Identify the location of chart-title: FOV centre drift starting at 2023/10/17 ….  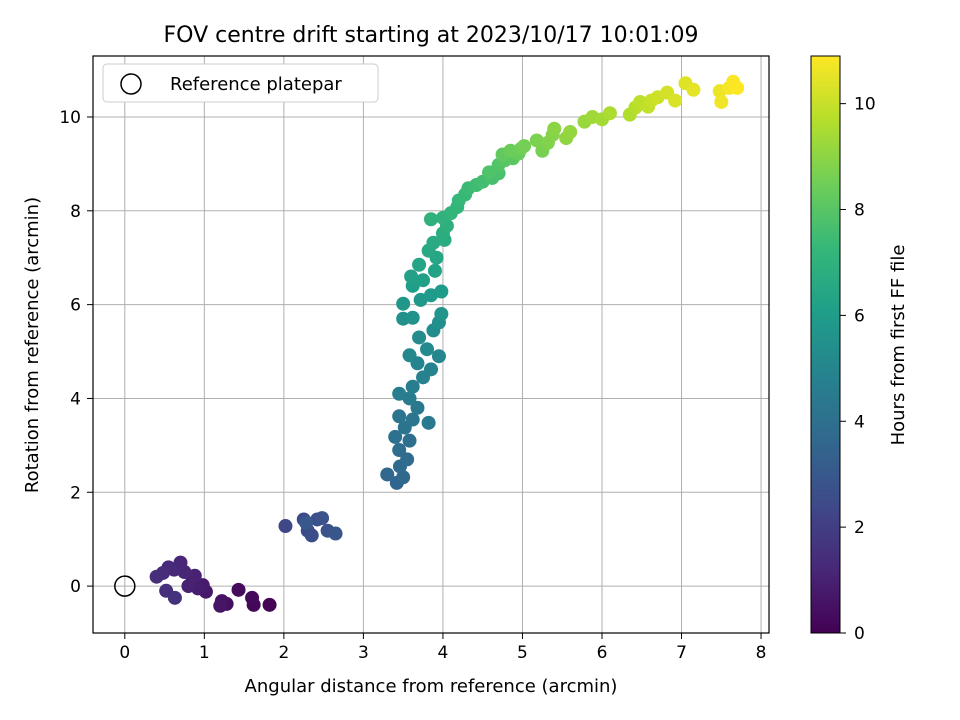
(431, 35).